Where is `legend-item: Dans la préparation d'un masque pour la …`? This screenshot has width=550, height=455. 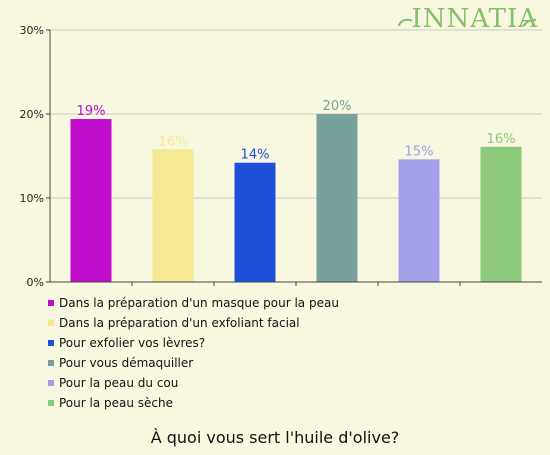
legend-item: Dans la préparation d'un masque pour la … is located at coordinates (193, 303).